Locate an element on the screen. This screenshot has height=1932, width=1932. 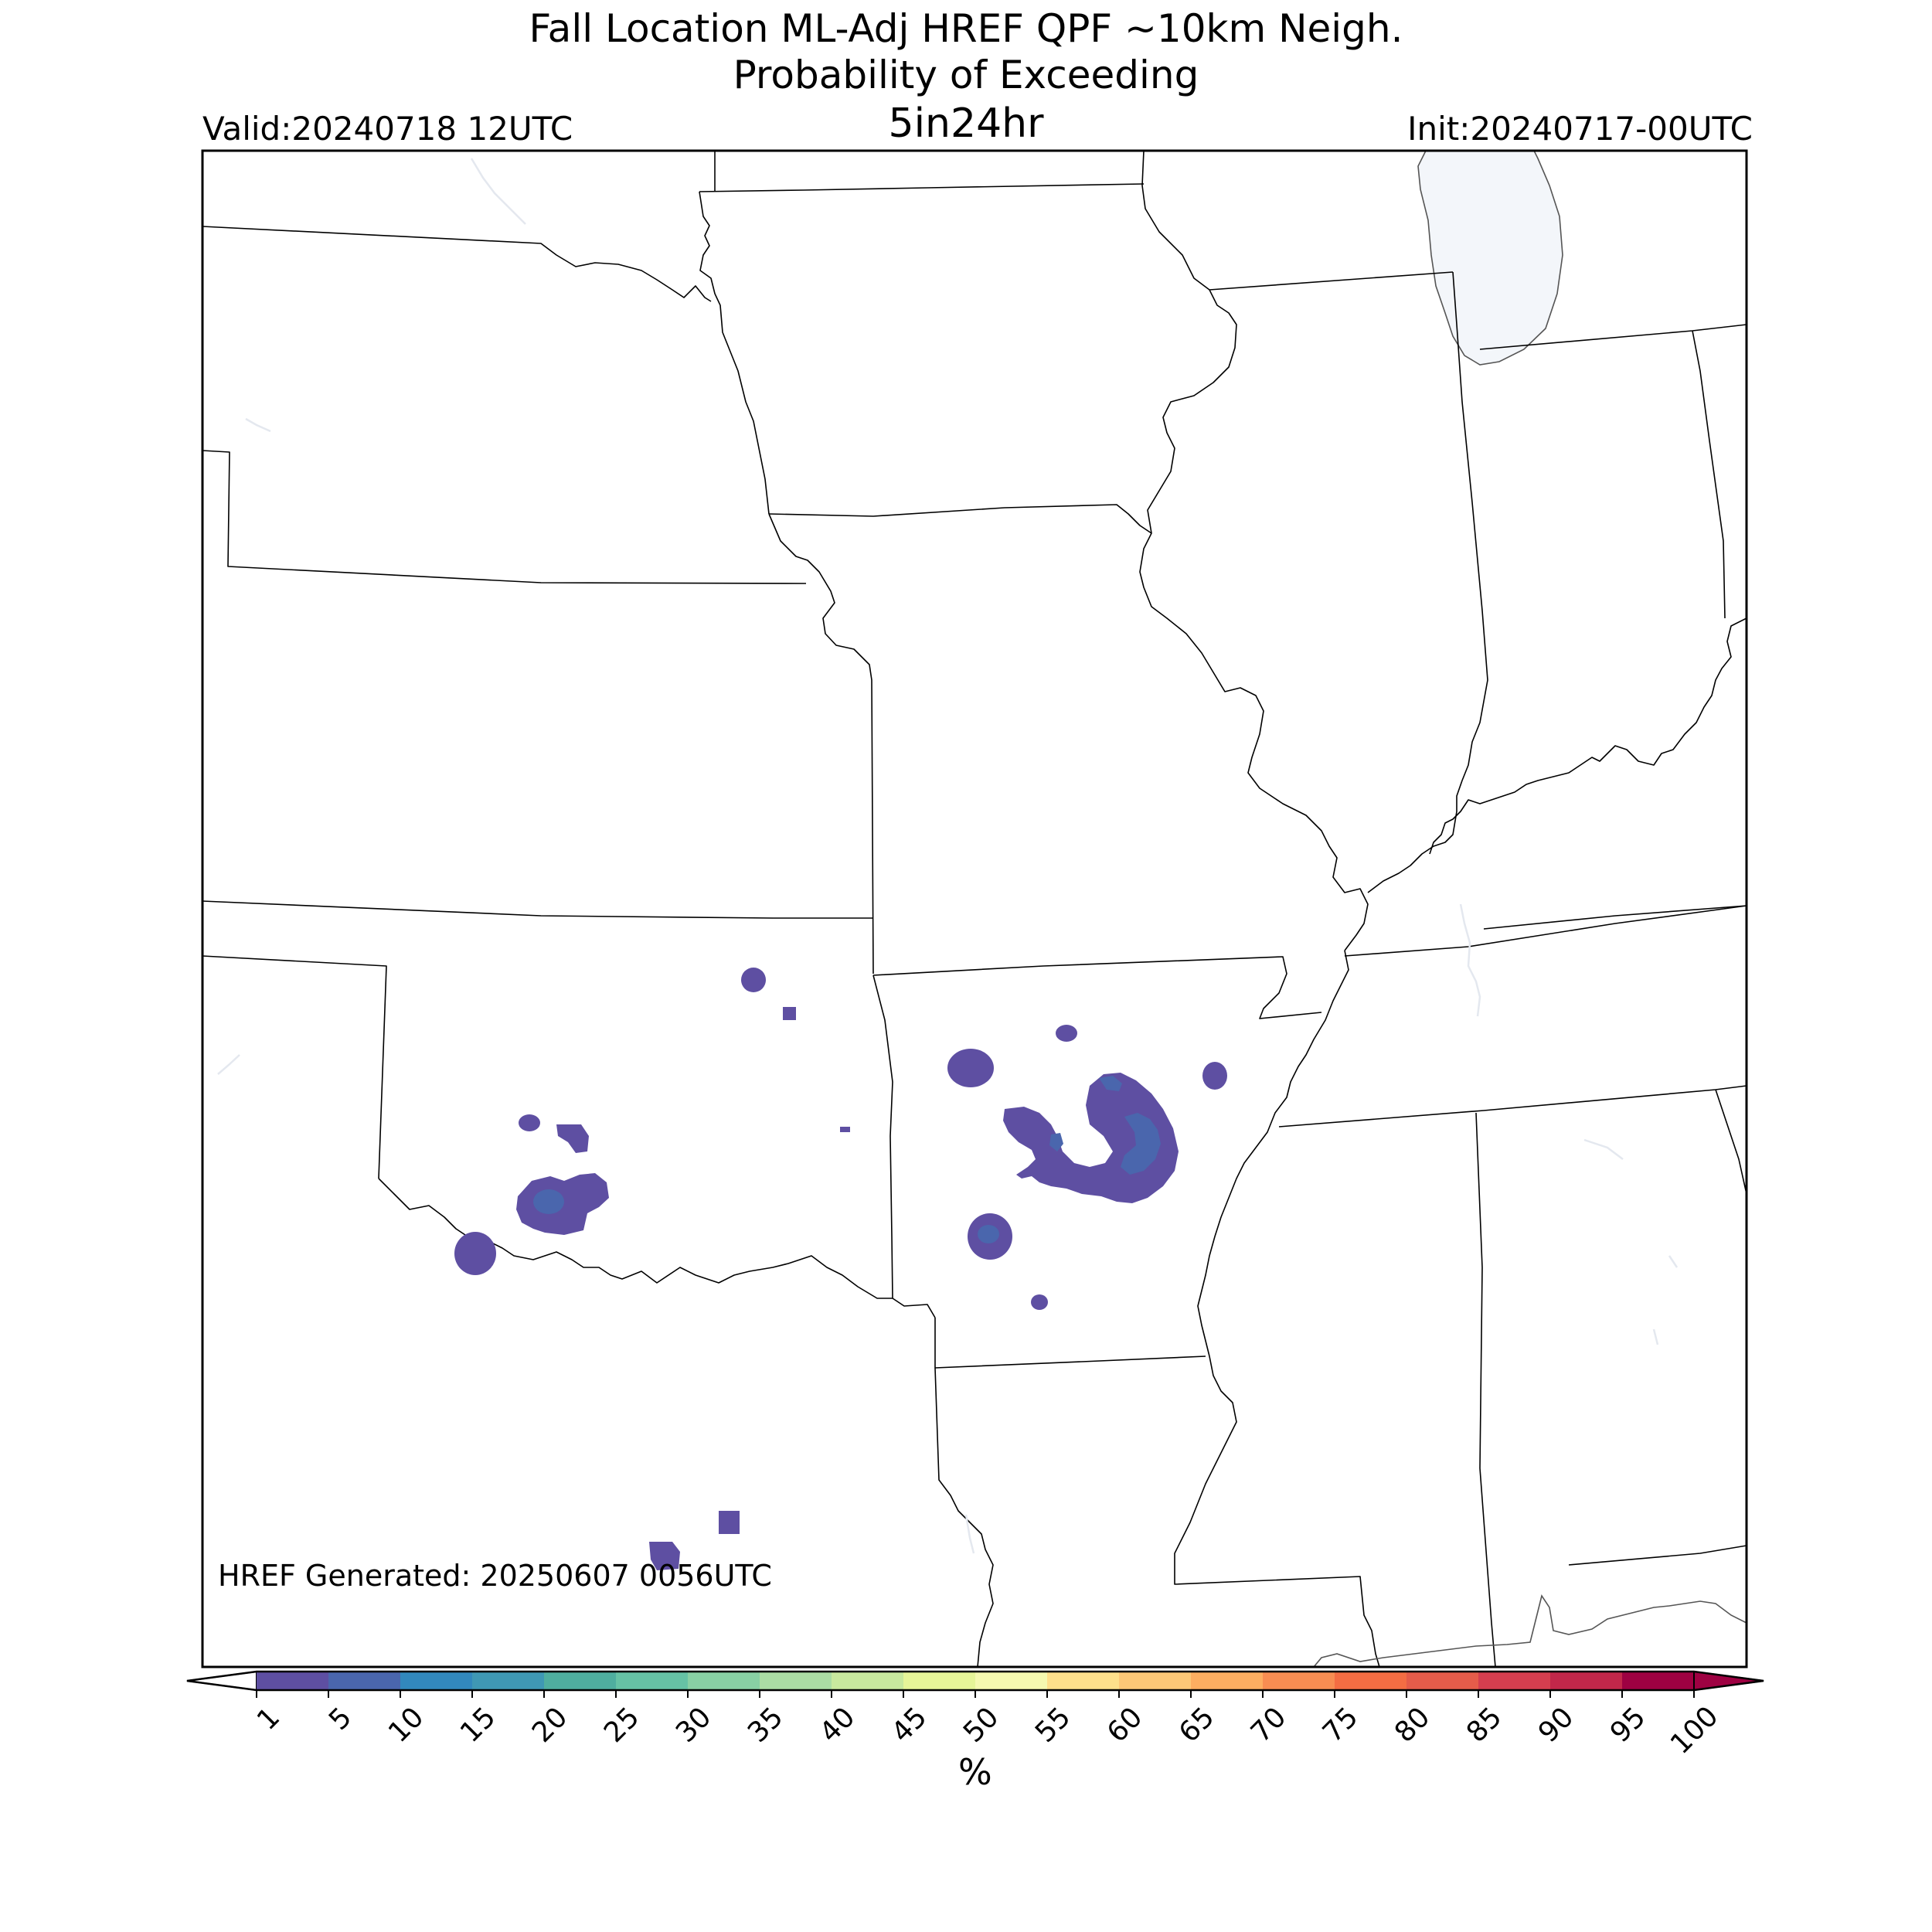
valid-time-label: Valid:20240718 12UTC is located at coordinates (388, 129).